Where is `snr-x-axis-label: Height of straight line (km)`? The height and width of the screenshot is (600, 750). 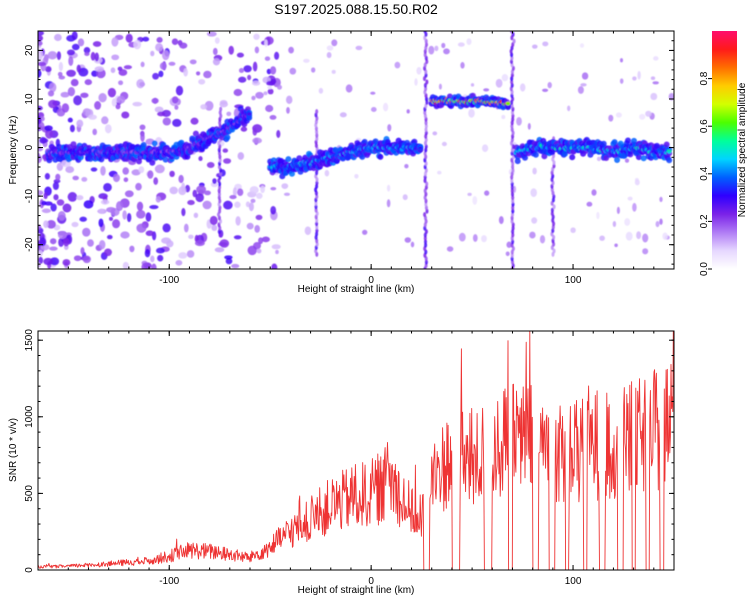
snr-x-axis-label: Height of straight line (km) is located at coordinates (356, 590).